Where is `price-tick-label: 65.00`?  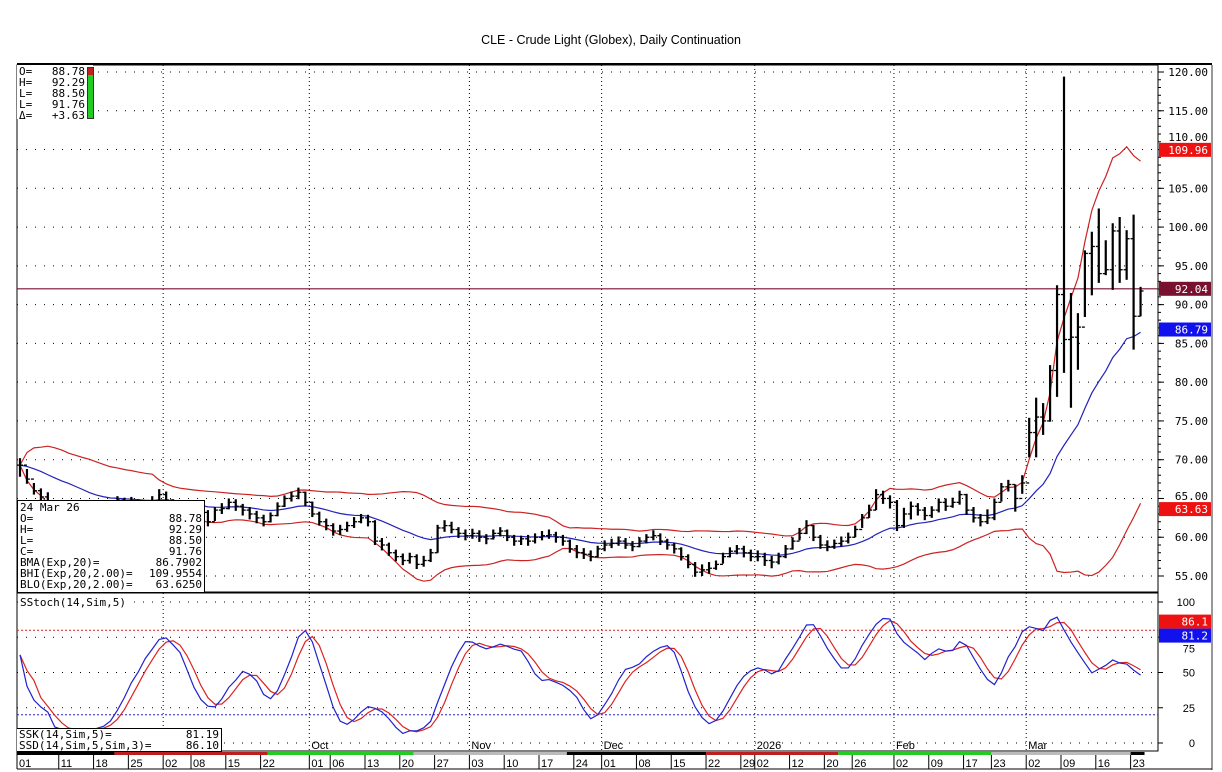
price-tick-label: 65.00 is located at coordinates (1191, 496).